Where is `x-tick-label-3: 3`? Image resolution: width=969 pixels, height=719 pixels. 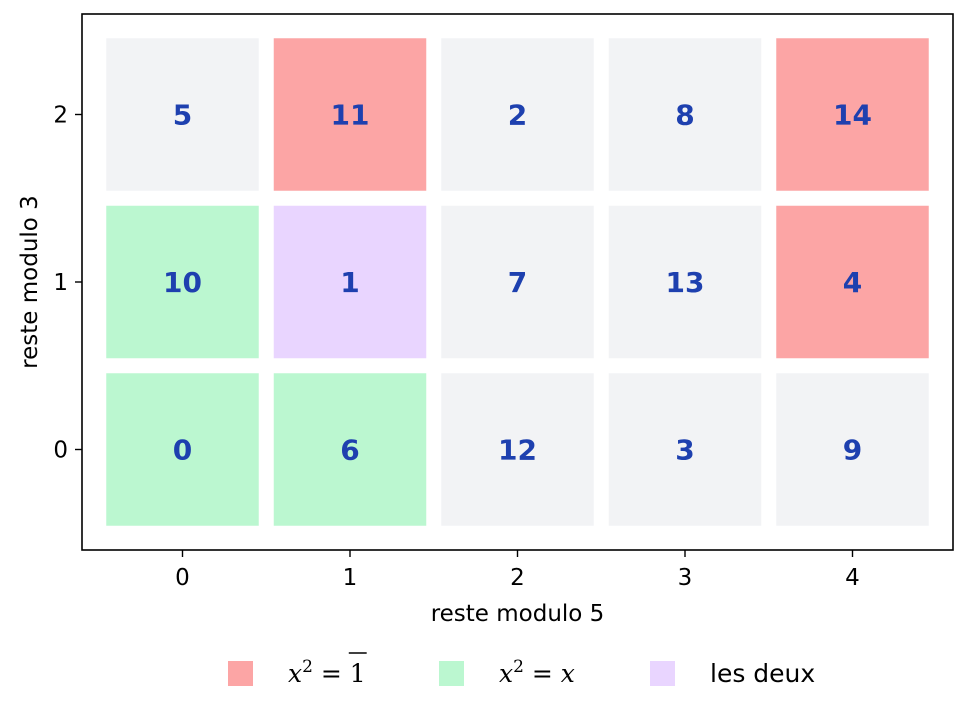
x-tick-label-3: 3 is located at coordinates (685, 578).